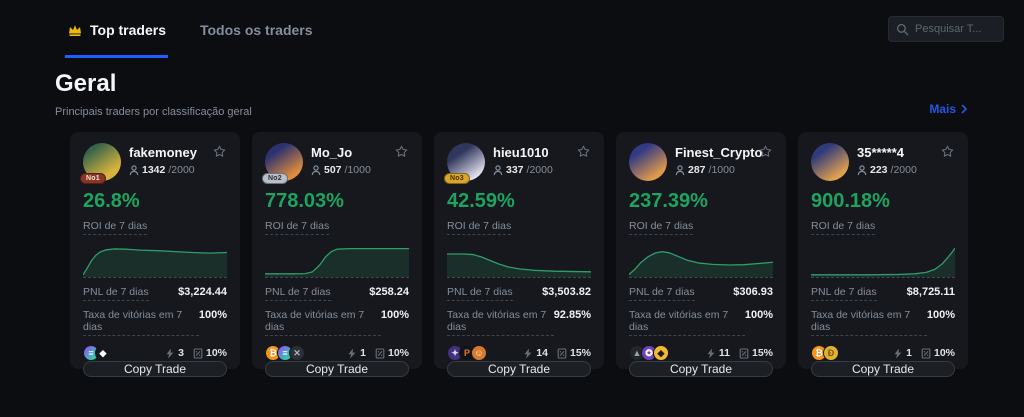 This screenshot has height=417, width=1024. What do you see at coordinates (946, 29) in the screenshot?
I see `search-input` at bounding box center [946, 29].